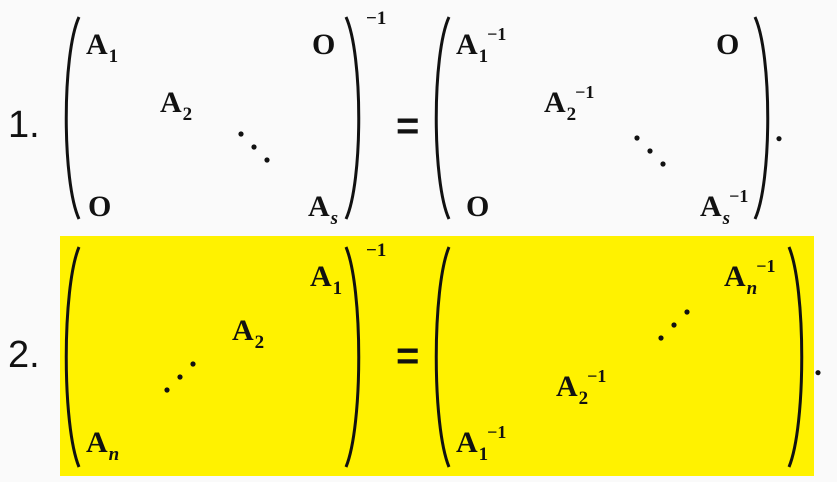 This screenshot has width=837, height=482. Describe the element at coordinates (102, 47) in the screenshot. I see `eq1-left-a1: A1` at that location.